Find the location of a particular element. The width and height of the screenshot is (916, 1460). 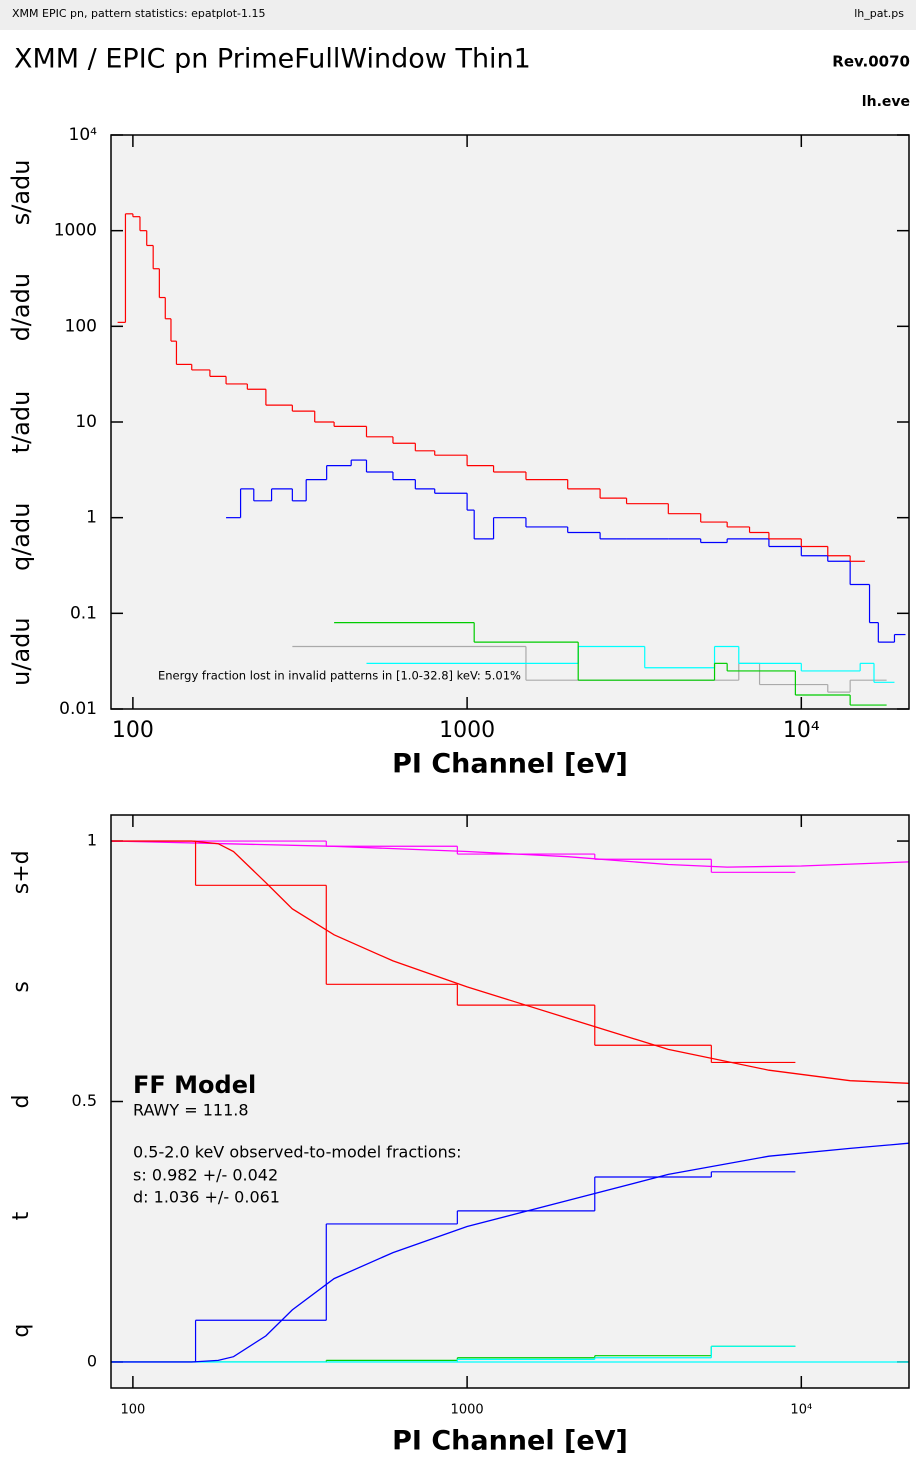

revision: Rev.0070 is located at coordinates (871, 62).